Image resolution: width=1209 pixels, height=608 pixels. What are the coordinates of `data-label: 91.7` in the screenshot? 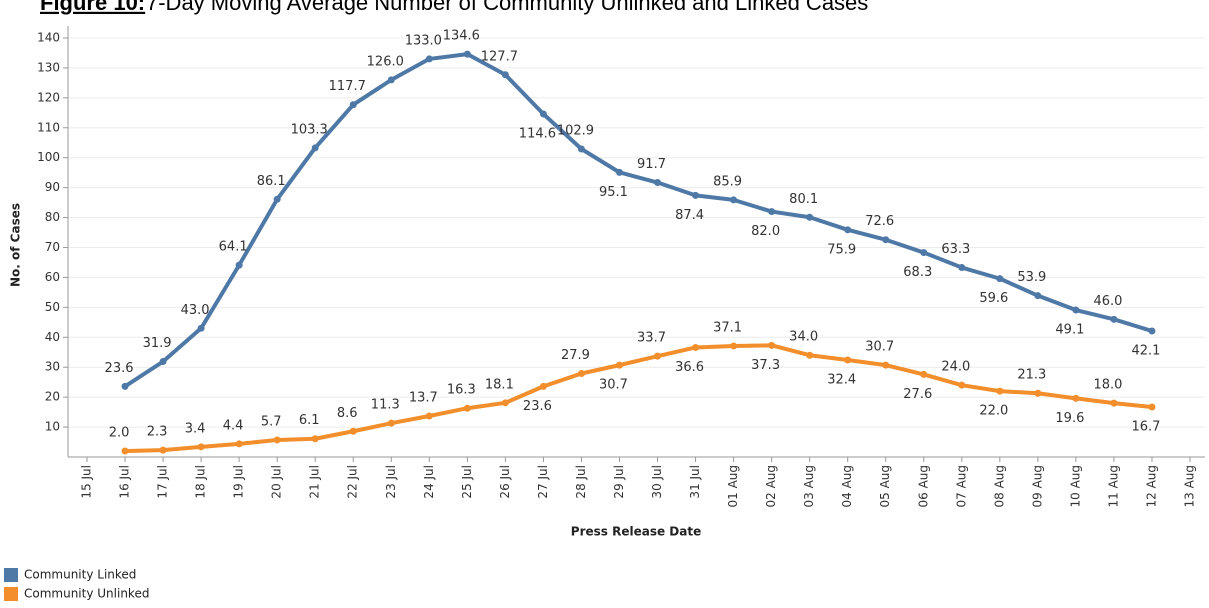 It's located at (651, 164).